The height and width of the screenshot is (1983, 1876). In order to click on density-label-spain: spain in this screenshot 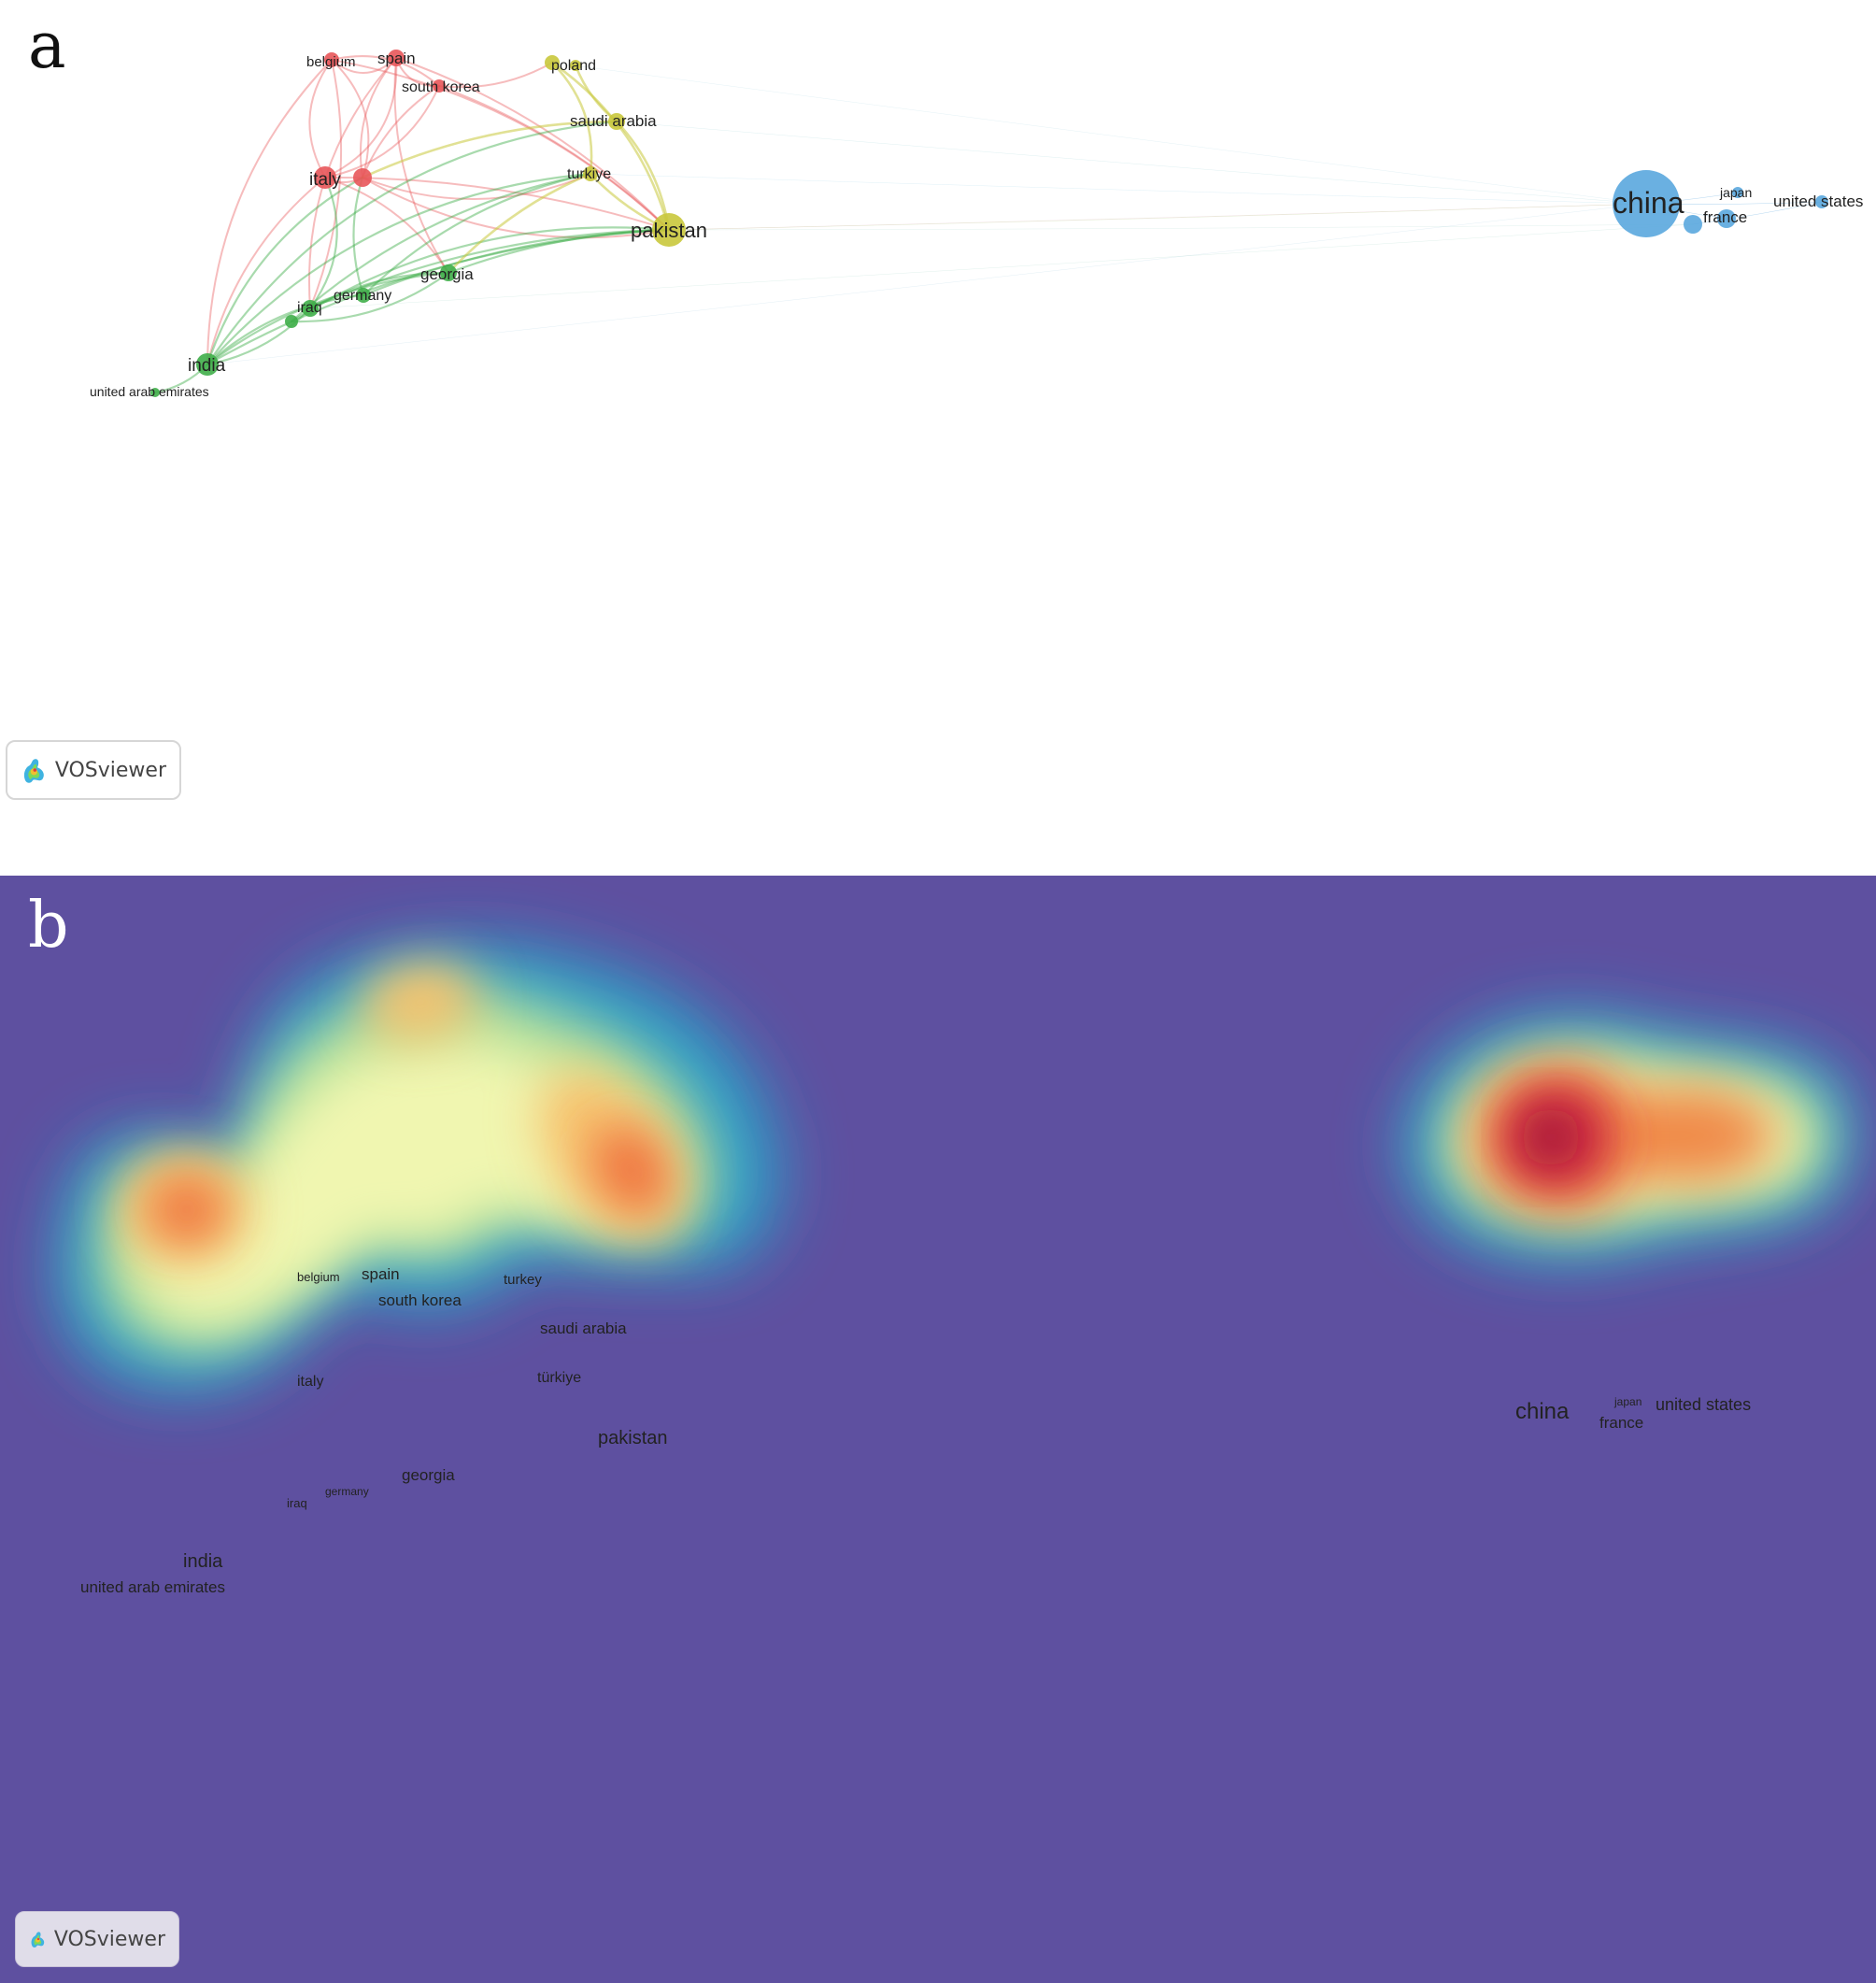, I will do `click(381, 1274)`.